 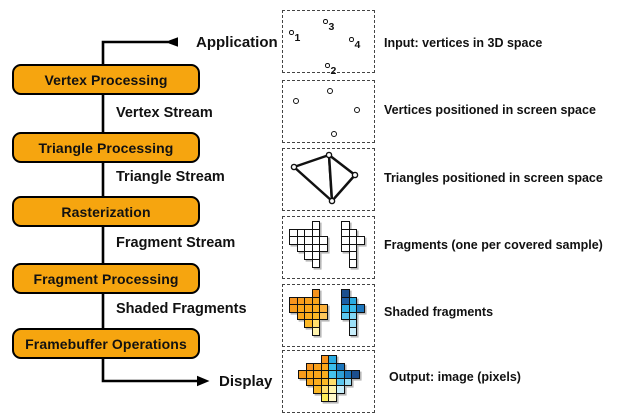 I want to click on panel-output-image, so click(x=328, y=381).